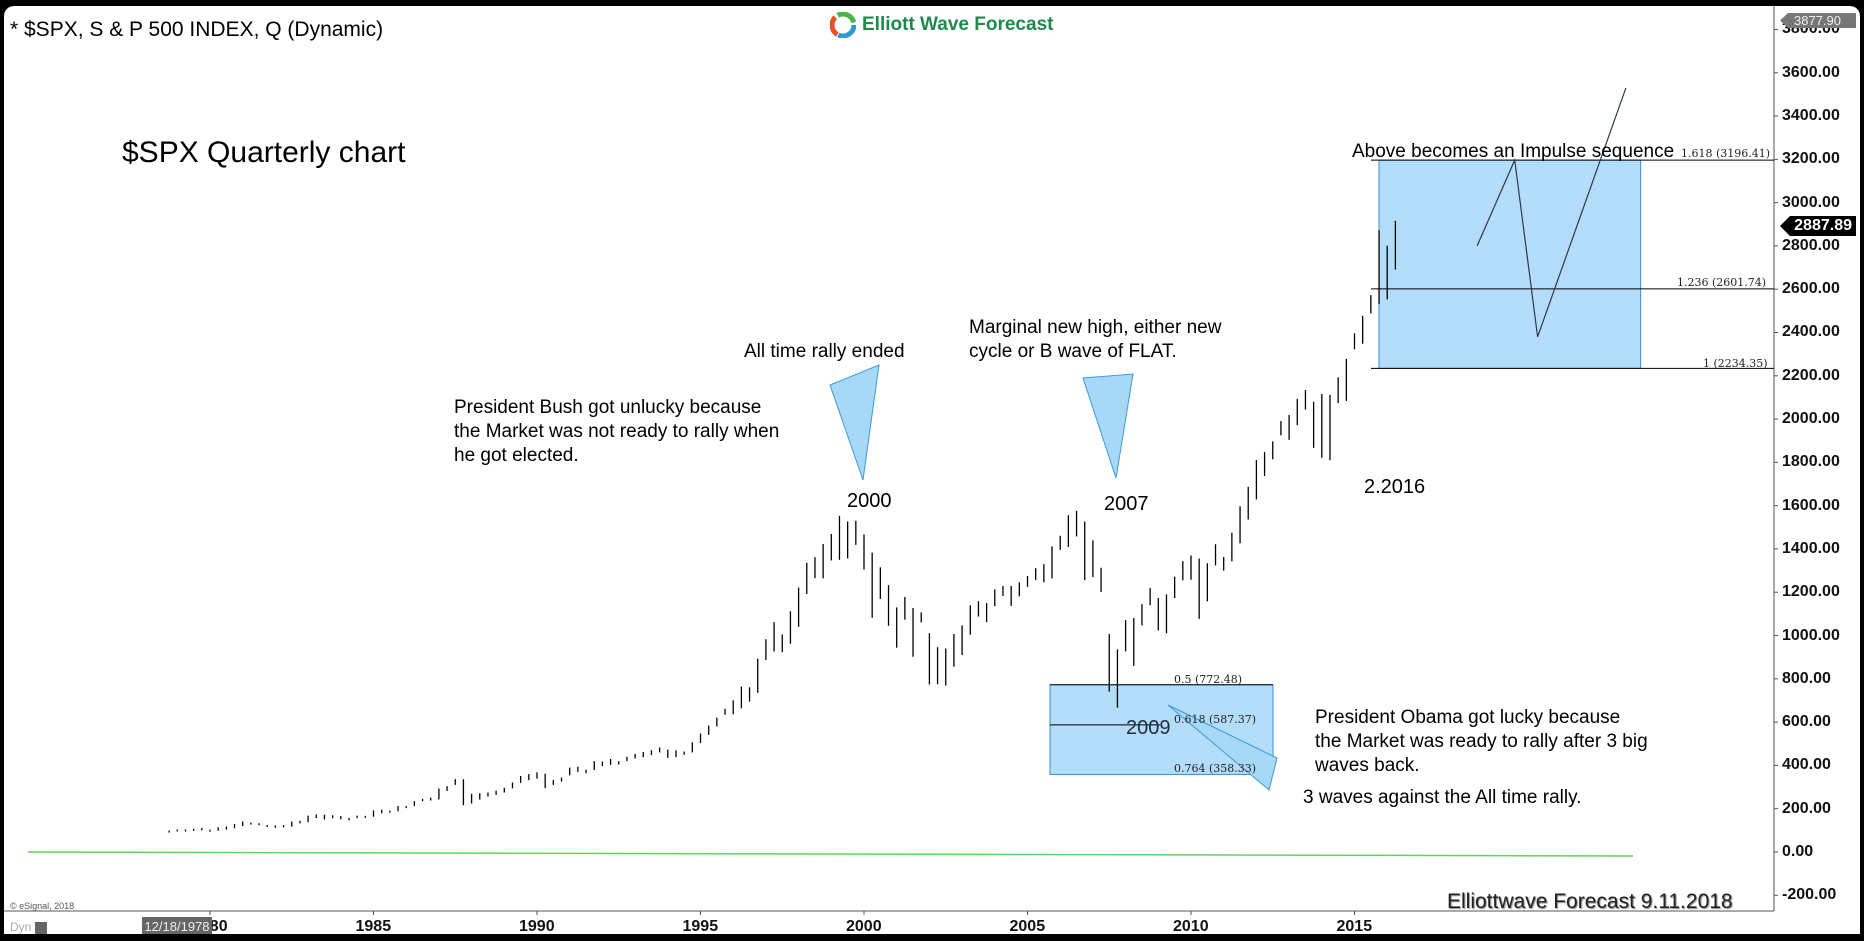 Image resolution: width=1864 pixels, height=941 pixels. What do you see at coordinates (1811, 202) in the screenshot?
I see `price-tick-label: 3000.00` at bounding box center [1811, 202].